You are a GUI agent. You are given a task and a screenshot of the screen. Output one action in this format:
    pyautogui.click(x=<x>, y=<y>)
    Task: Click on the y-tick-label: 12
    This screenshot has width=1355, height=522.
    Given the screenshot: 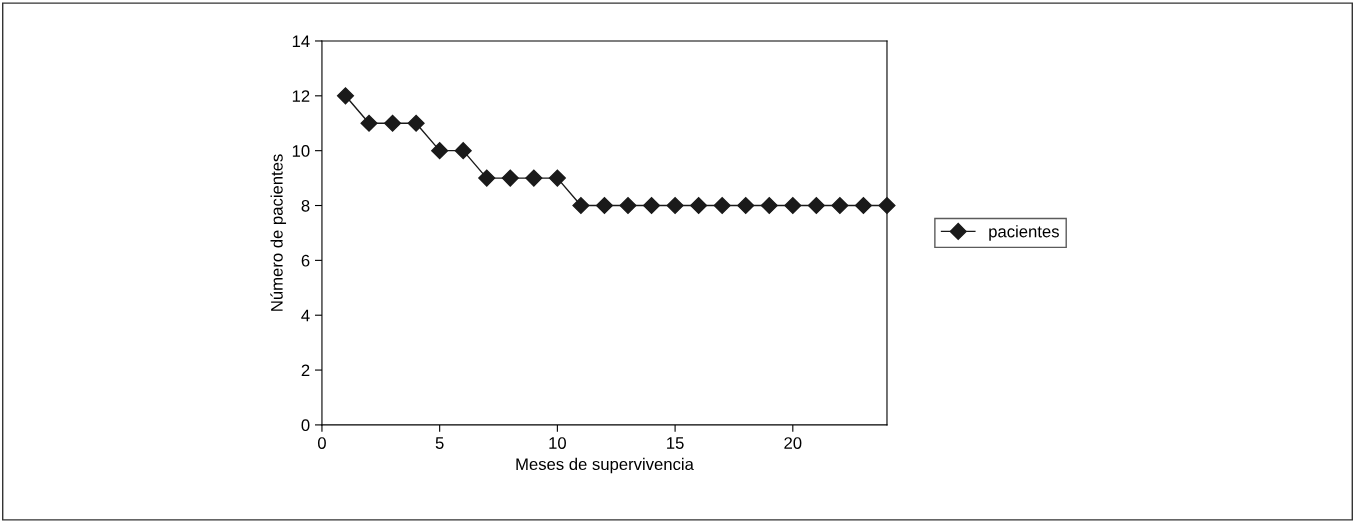 What is the action you would take?
    pyautogui.click(x=301, y=96)
    